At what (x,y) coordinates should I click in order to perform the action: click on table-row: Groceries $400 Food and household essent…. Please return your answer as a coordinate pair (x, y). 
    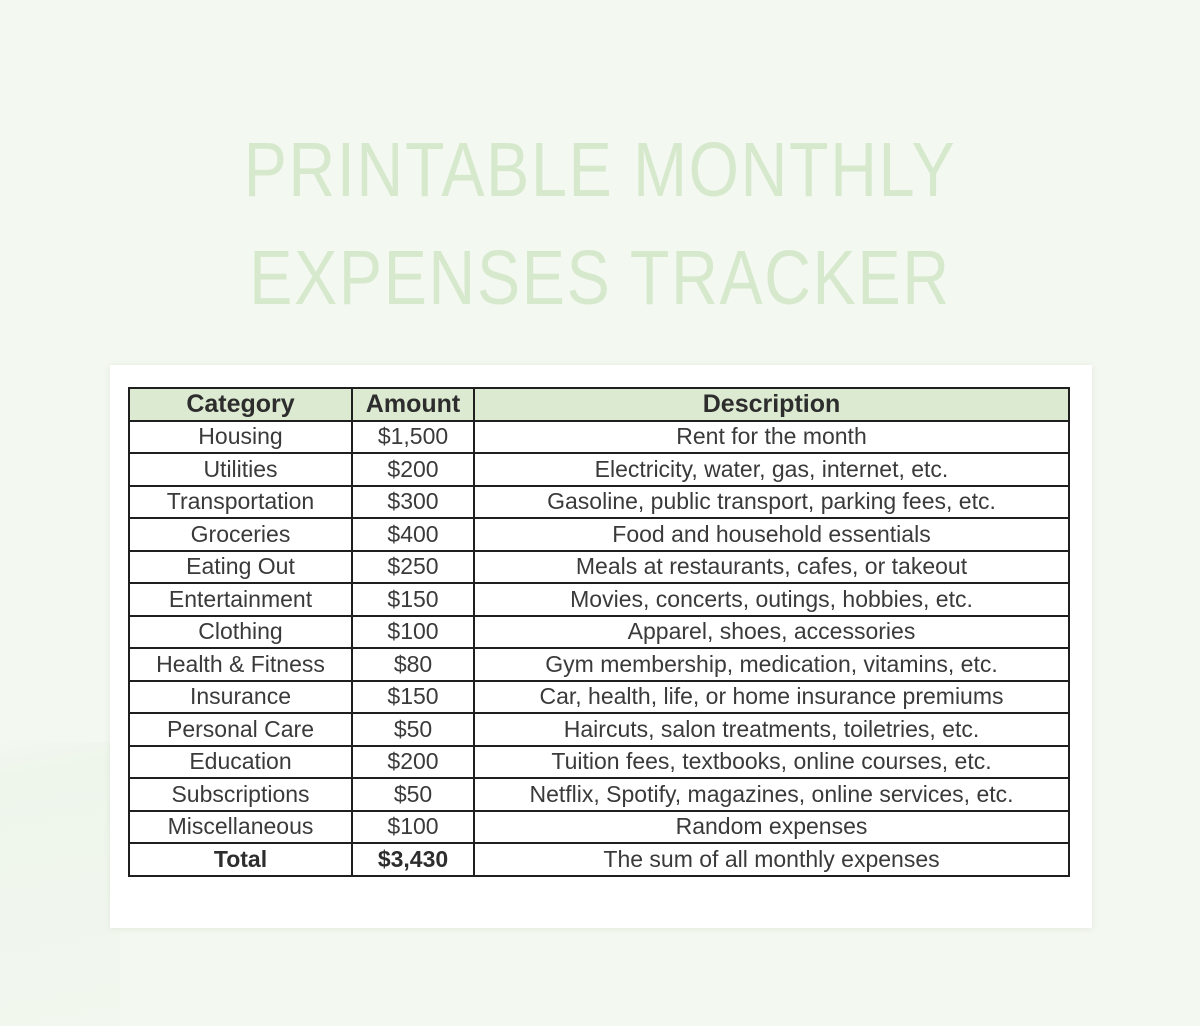
    Looking at the image, I should click on (599, 534).